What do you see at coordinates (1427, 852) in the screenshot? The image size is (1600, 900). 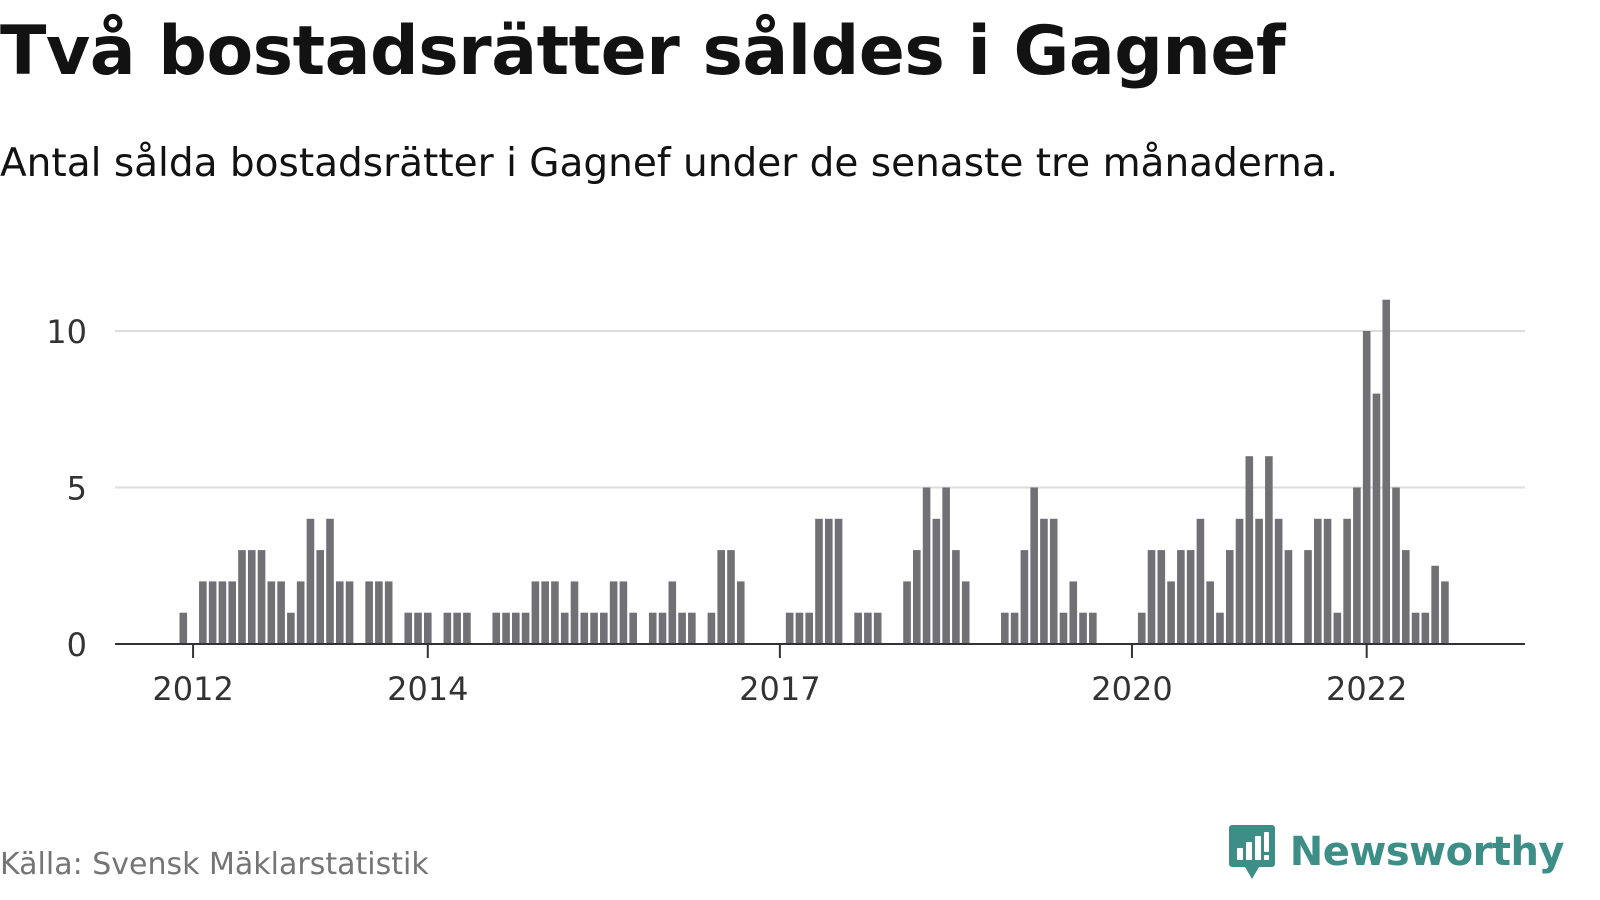 I see `brand-name: Newsworthy` at bounding box center [1427, 852].